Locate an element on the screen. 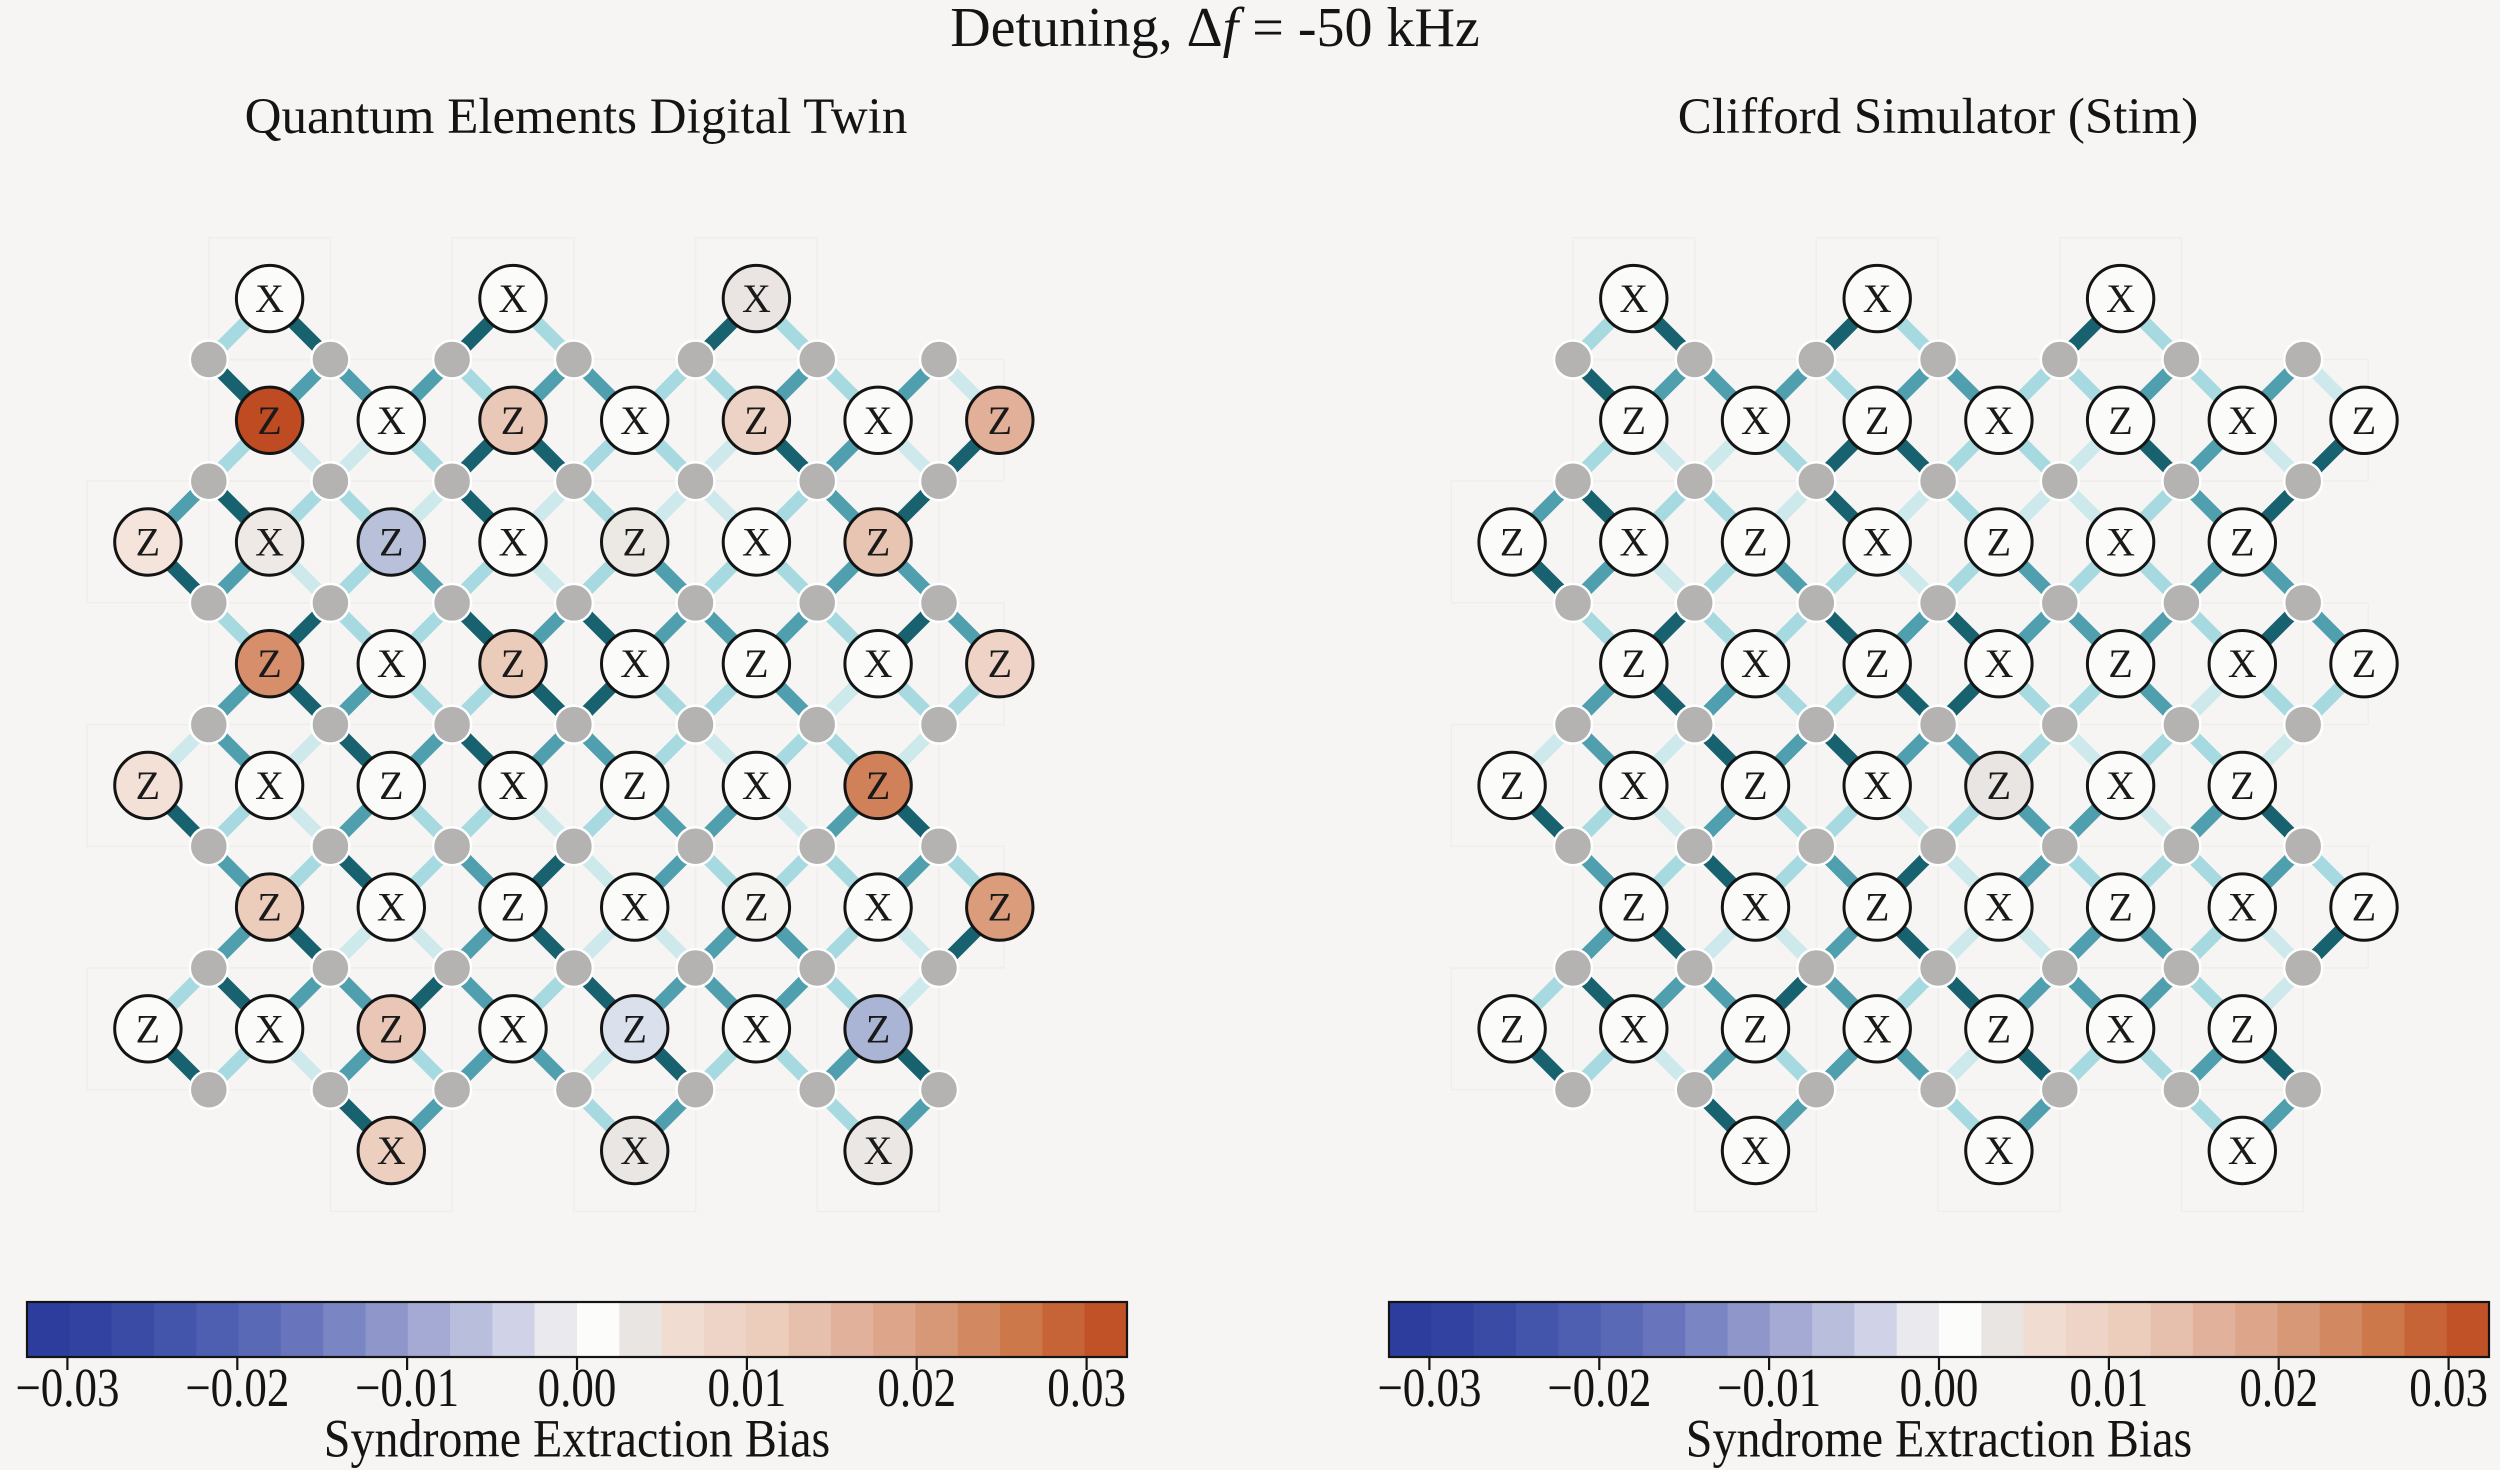  svg-text: Detuning, Δf = -50 kHz is located at coordinates (1215, 29).